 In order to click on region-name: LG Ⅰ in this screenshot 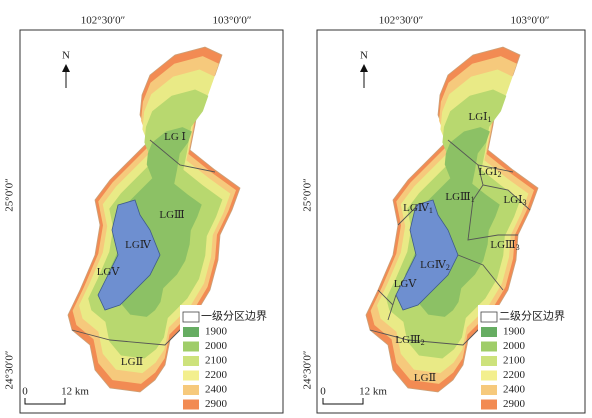, I will do `click(175, 137)`.